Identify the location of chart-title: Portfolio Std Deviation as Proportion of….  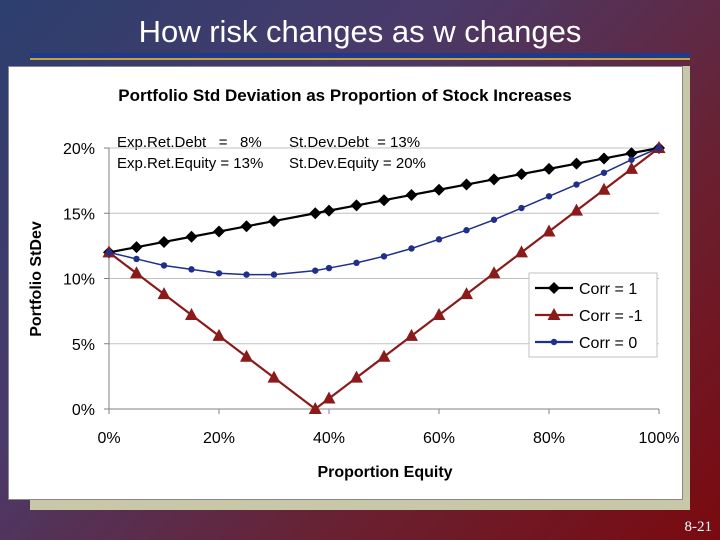
(344, 95).